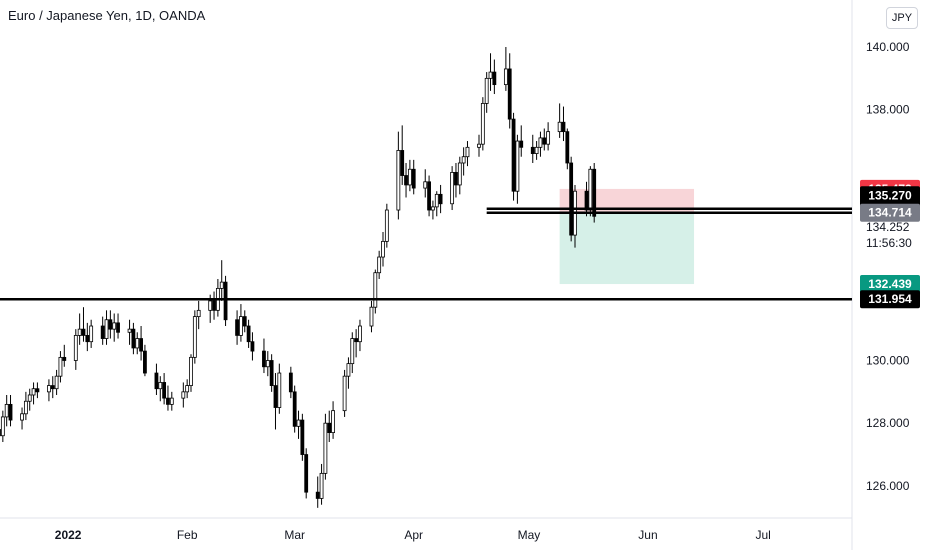 The width and height of the screenshot is (932, 550). I want to click on price-badge-label: 132.439, so click(890, 284).